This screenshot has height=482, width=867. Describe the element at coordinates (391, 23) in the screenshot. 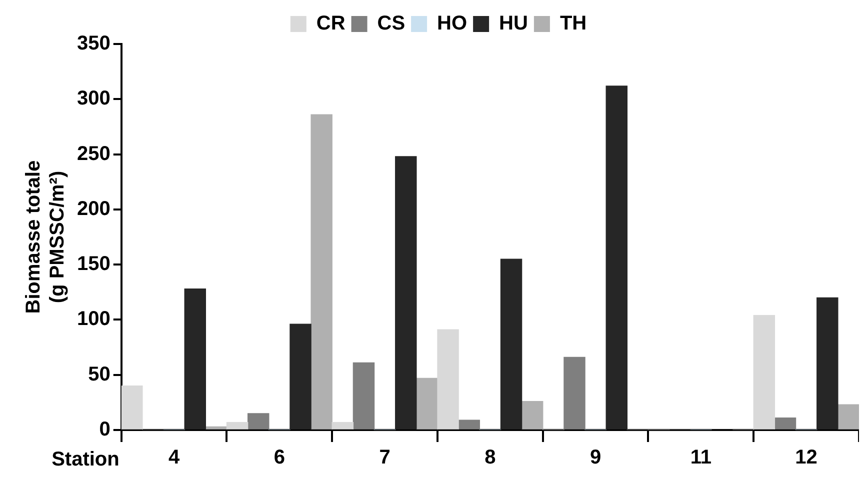

I see `legend-label: CS` at that location.